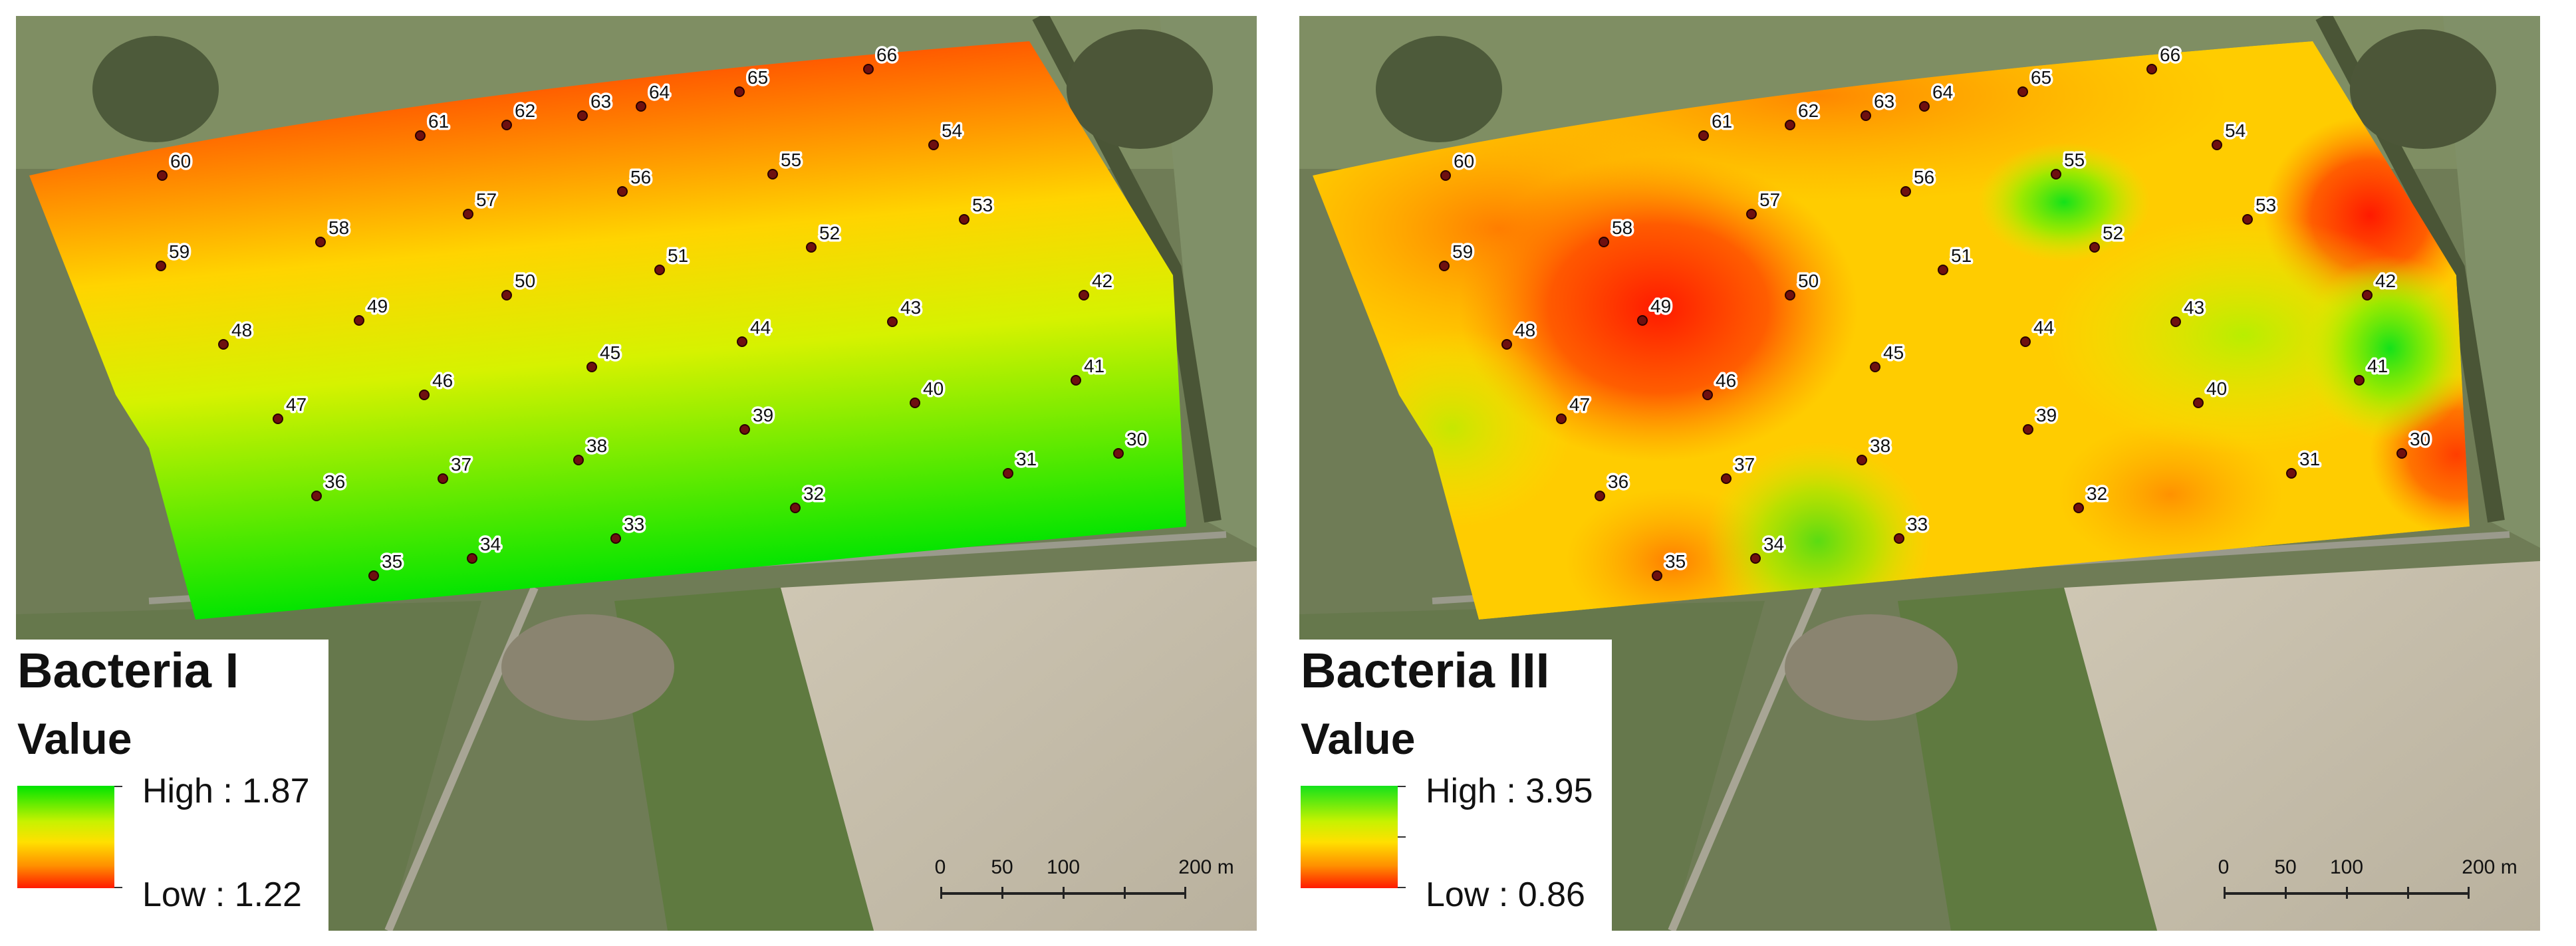 The width and height of the screenshot is (2576, 946). What do you see at coordinates (952, 130) in the screenshot?
I see `sample-point-label: 54` at bounding box center [952, 130].